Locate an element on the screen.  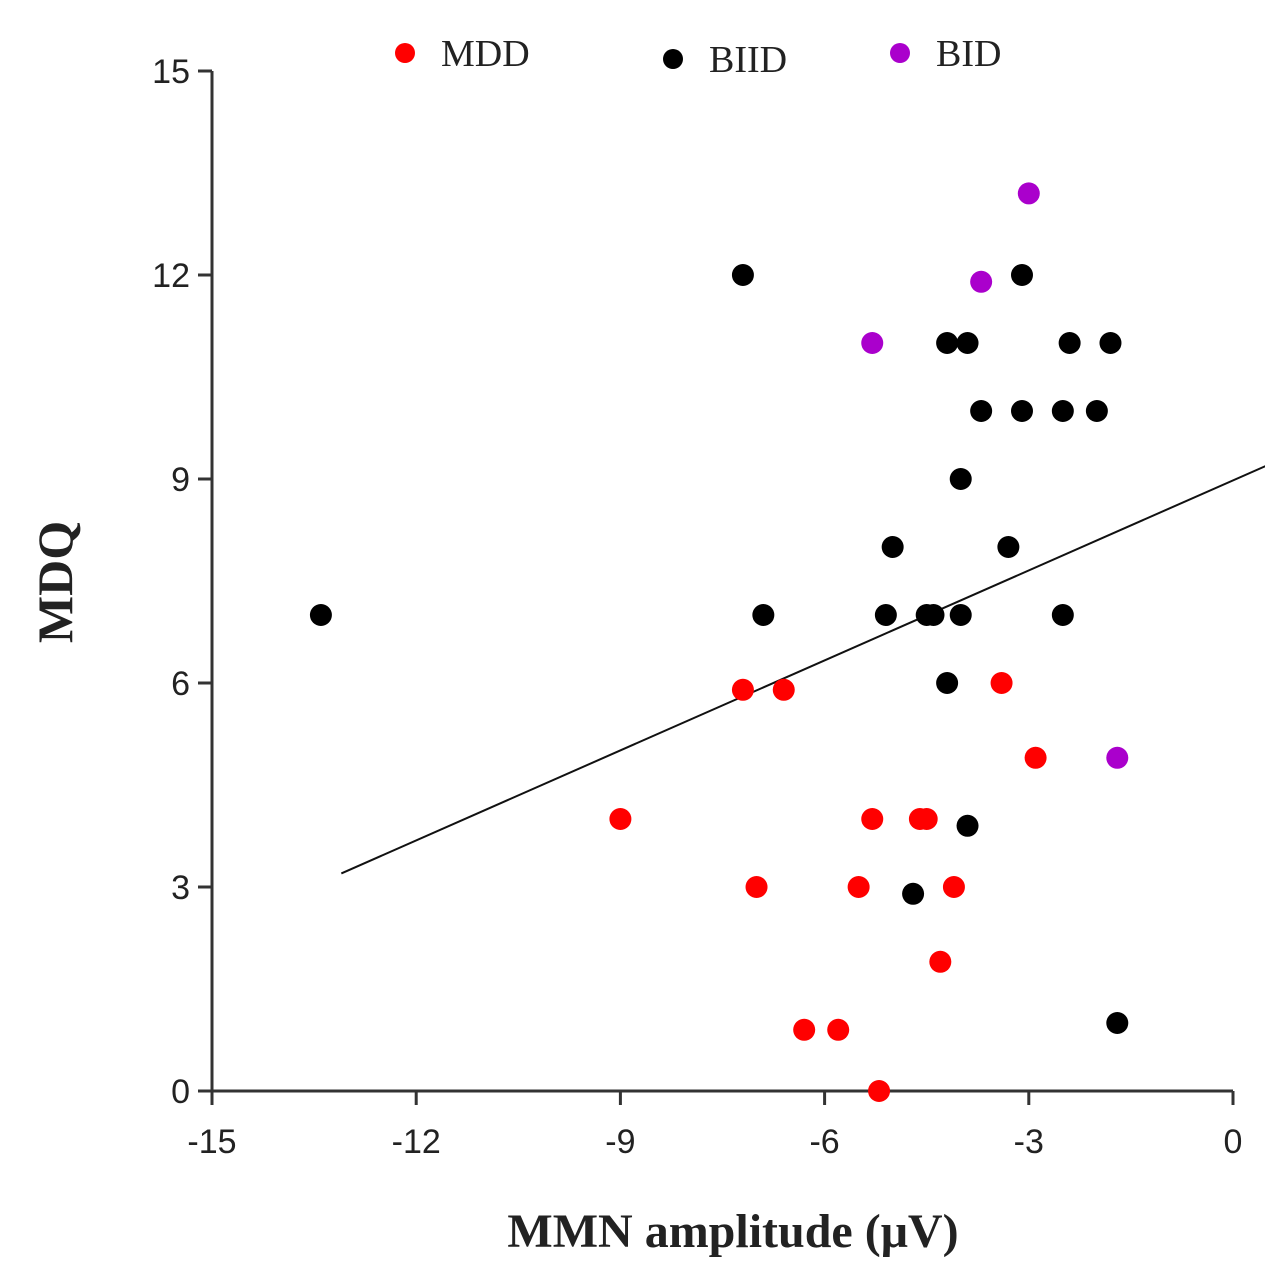
x-tick-label: -6 is located at coordinates (824, 1142).